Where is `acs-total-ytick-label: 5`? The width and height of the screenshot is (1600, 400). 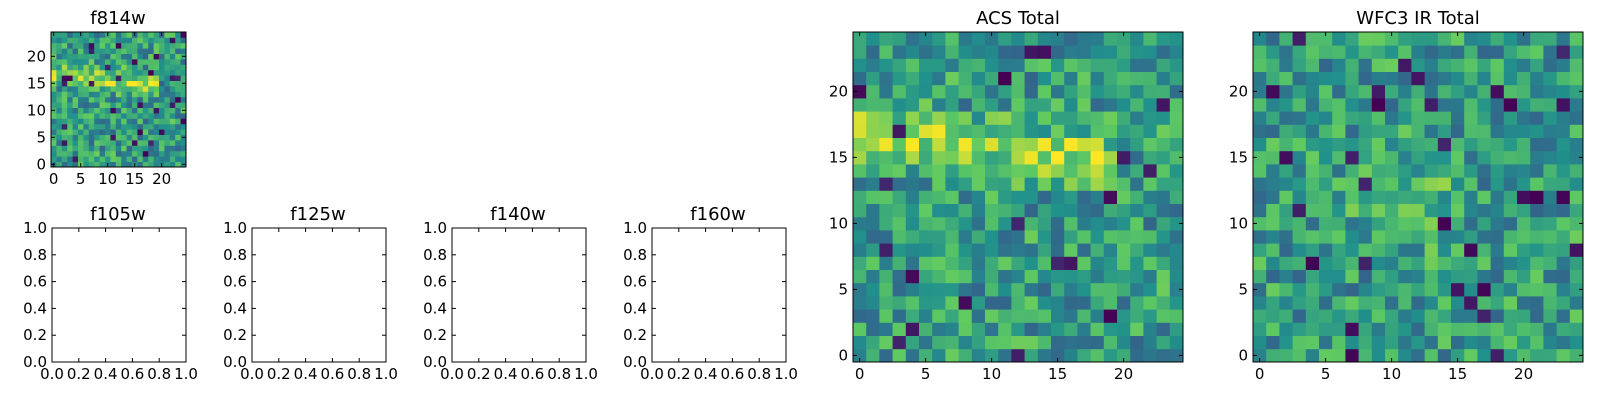 acs-total-ytick-label: 5 is located at coordinates (843, 289).